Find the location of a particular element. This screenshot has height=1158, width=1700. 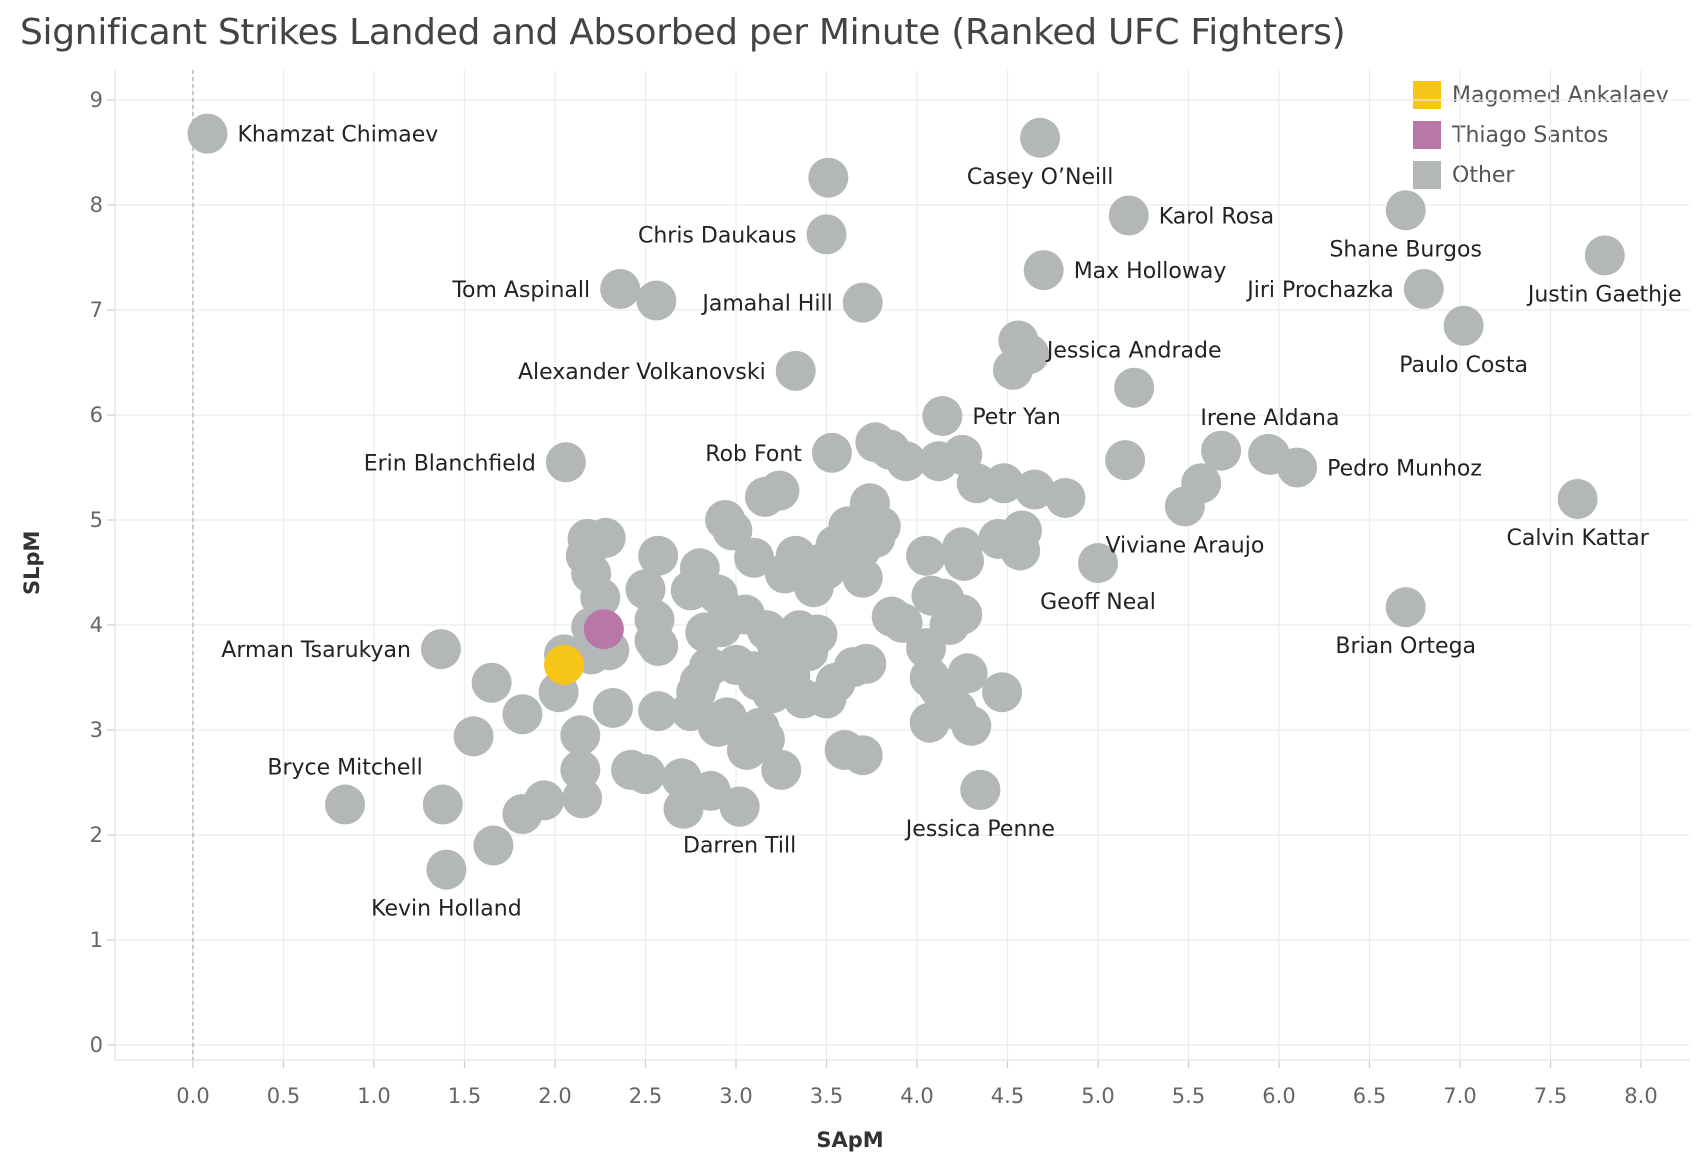

legend-label: Other is located at coordinates (1483, 175).